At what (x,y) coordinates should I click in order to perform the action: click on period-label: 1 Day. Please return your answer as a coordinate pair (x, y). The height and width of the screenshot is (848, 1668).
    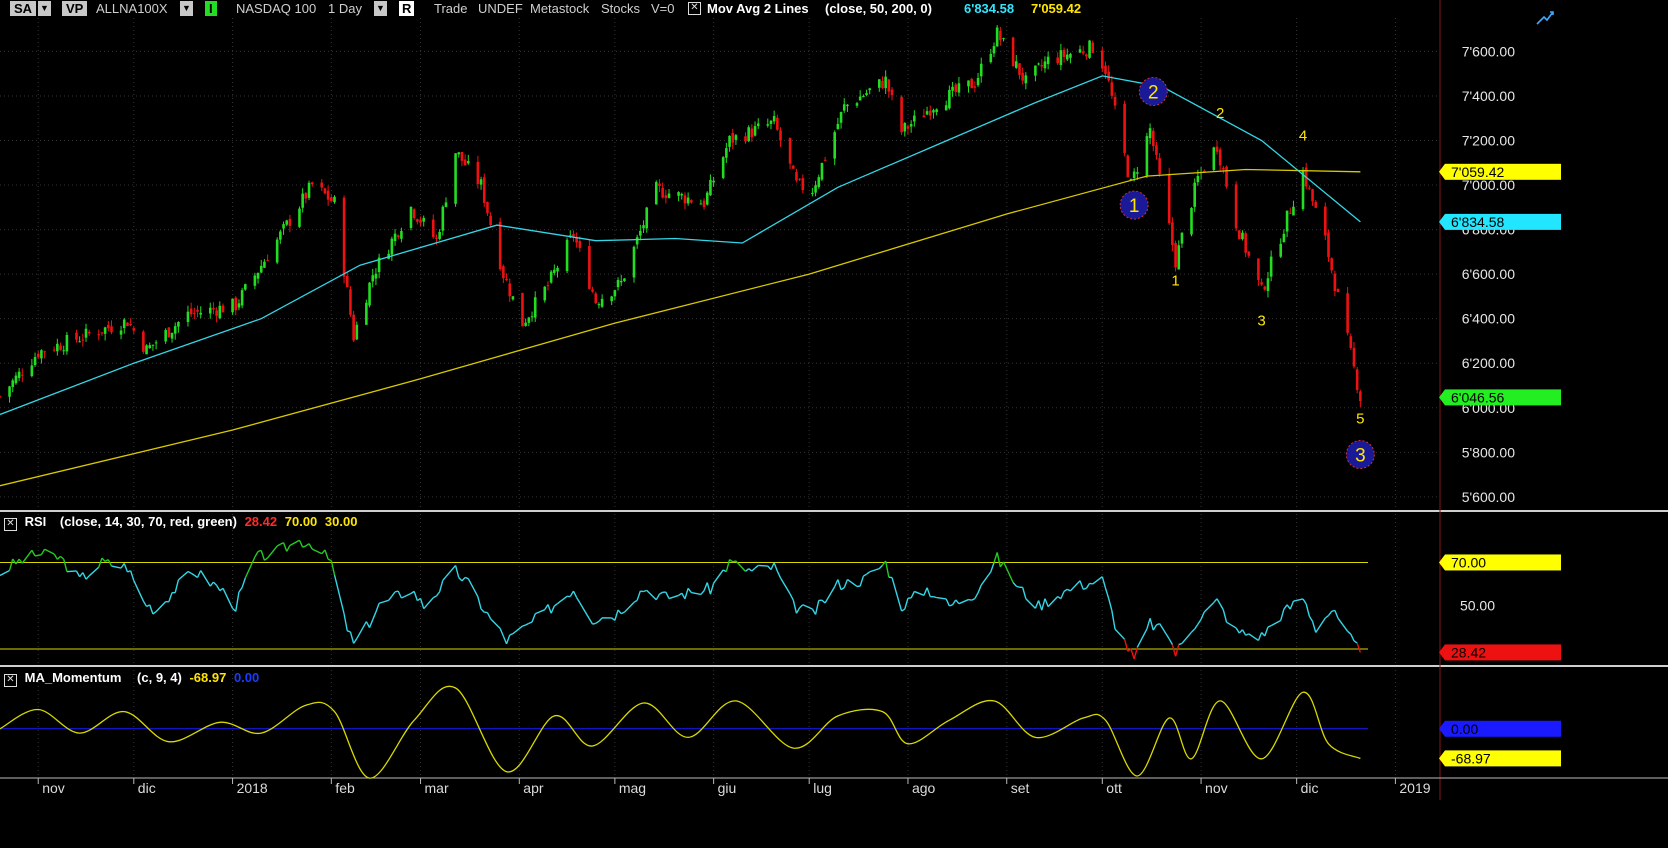
    Looking at the image, I should click on (345, 8).